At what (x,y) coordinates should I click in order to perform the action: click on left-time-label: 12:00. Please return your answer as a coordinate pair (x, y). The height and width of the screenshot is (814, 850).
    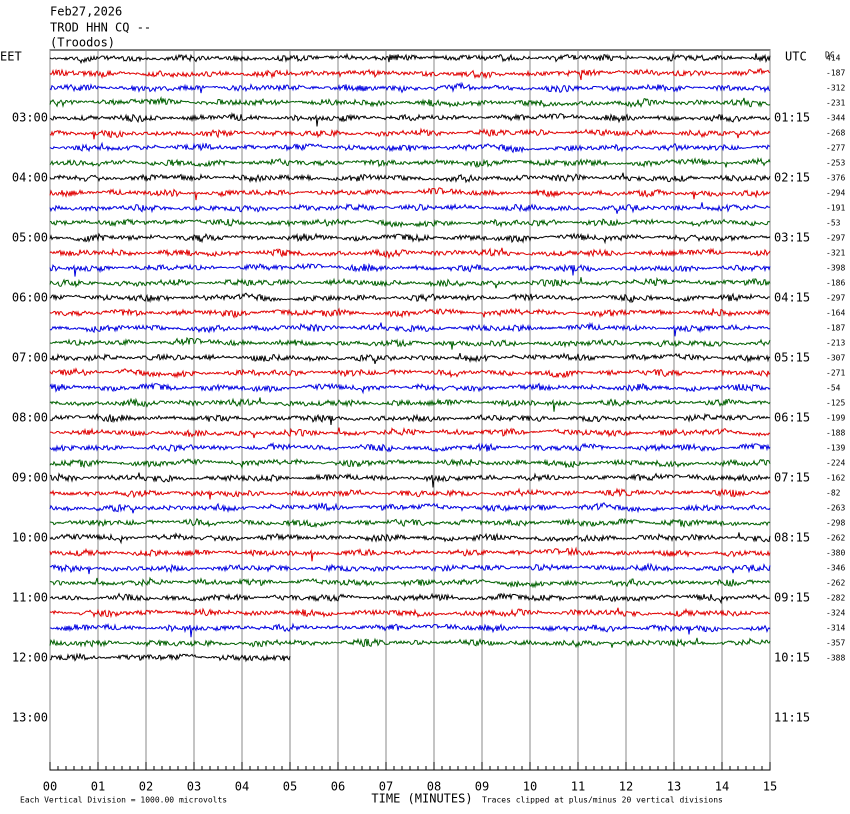
    Looking at the image, I should click on (30, 658).